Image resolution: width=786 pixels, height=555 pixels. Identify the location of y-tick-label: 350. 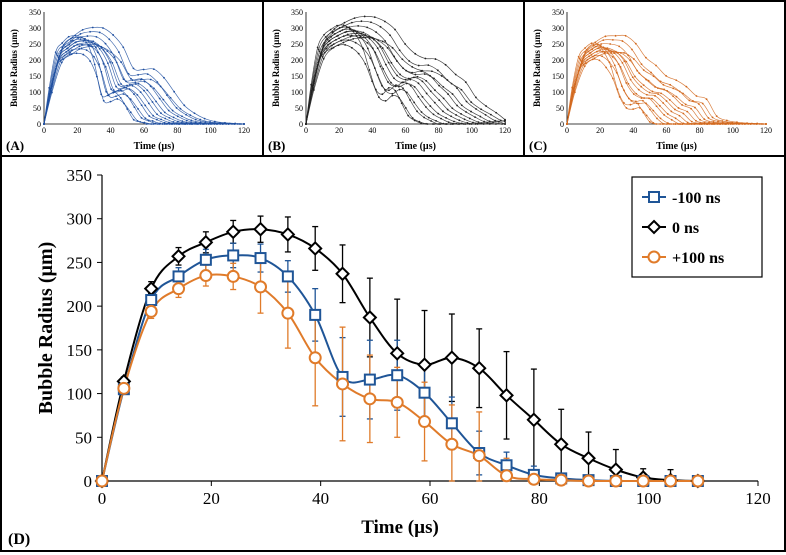
(297, 12).